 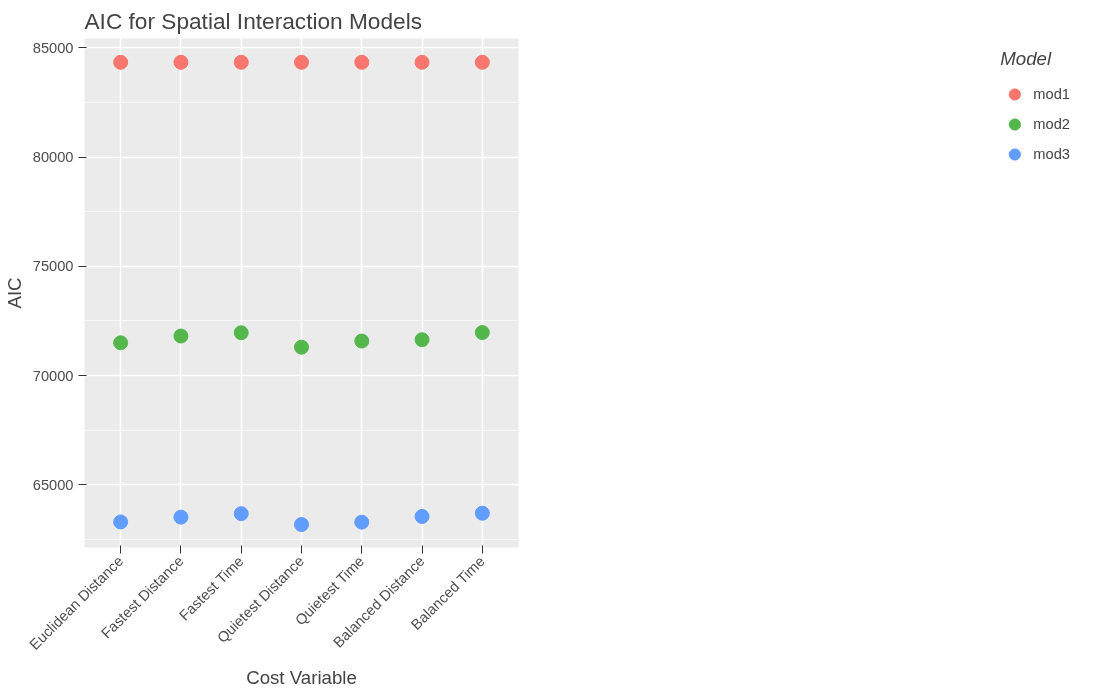 I want to click on y-axis-title: AIC, so click(x=14, y=293).